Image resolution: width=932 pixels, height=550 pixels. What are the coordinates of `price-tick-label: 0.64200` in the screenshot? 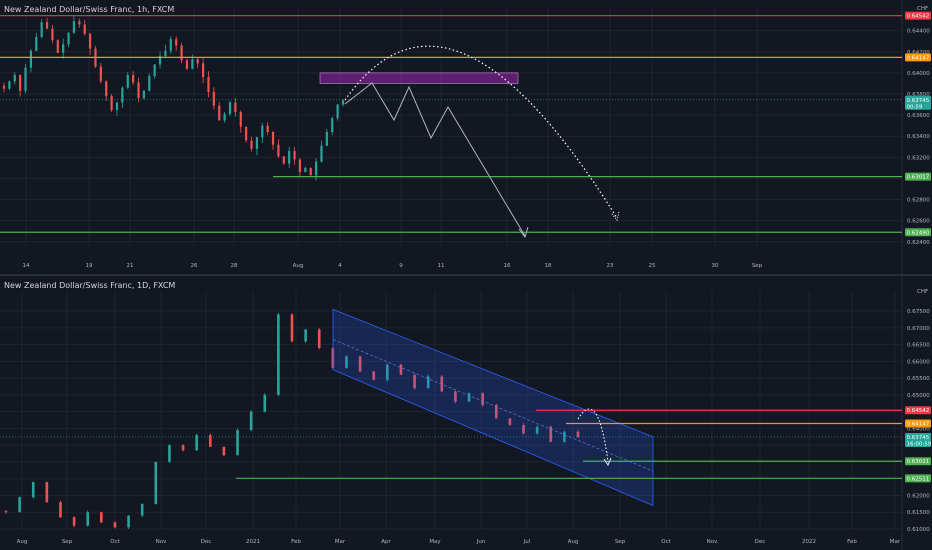 It's located at (918, 53).